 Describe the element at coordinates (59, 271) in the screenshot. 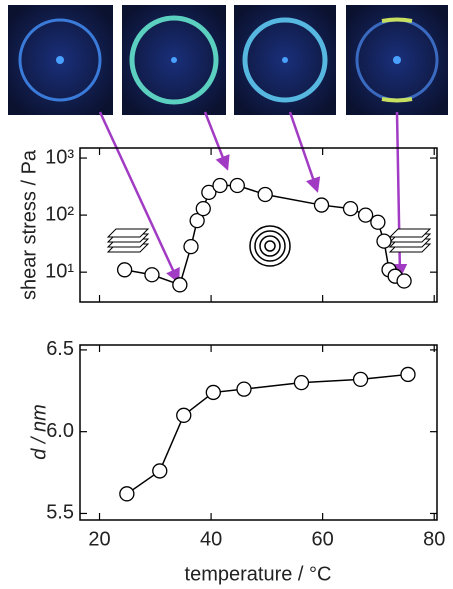

I see `y-tick-label: 10¹` at that location.